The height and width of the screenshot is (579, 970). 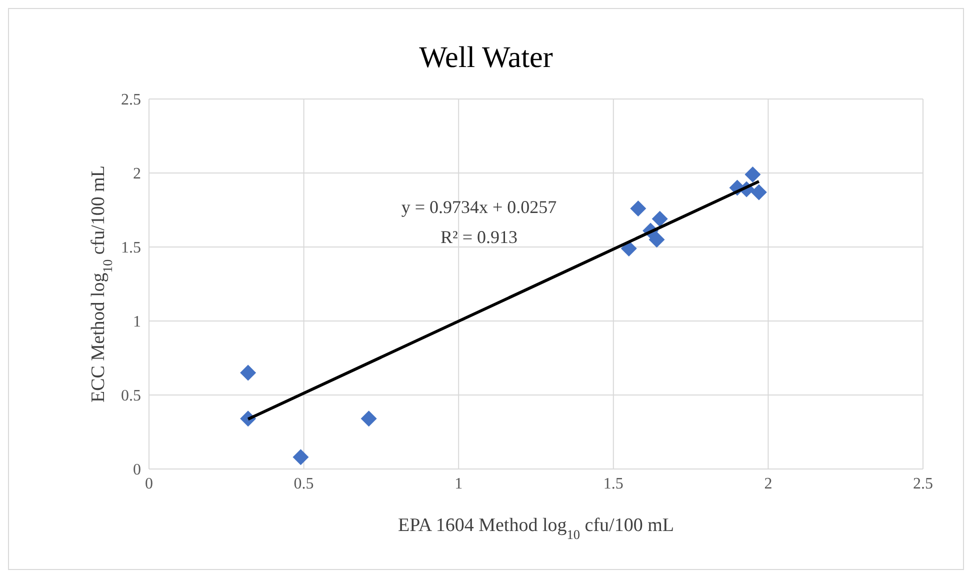 What do you see at coordinates (768, 483) in the screenshot?
I see `x-tick-label: 2` at bounding box center [768, 483].